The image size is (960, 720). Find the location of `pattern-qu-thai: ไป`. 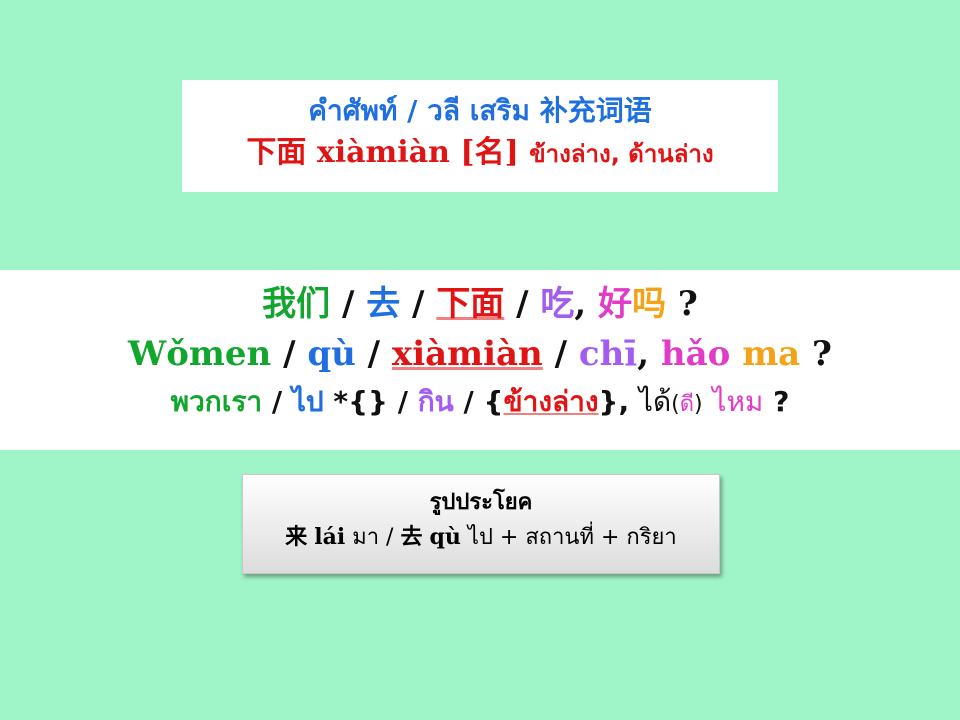

pattern-qu-thai: ไป is located at coordinates (480, 537).